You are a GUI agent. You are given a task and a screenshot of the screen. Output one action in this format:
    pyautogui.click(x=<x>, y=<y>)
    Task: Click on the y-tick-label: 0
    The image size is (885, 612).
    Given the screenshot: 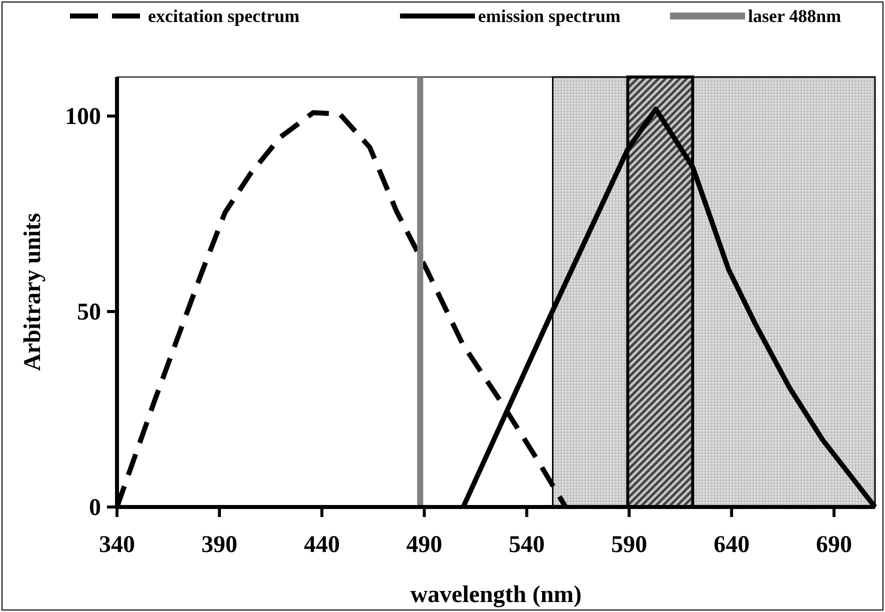 What is the action you would take?
    pyautogui.click(x=95, y=508)
    